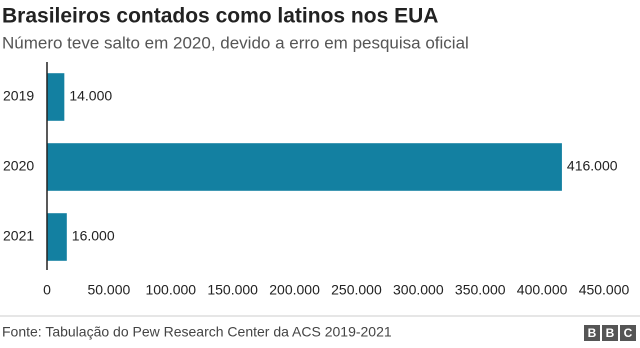  I want to click on logo-letter: C, so click(628, 333).